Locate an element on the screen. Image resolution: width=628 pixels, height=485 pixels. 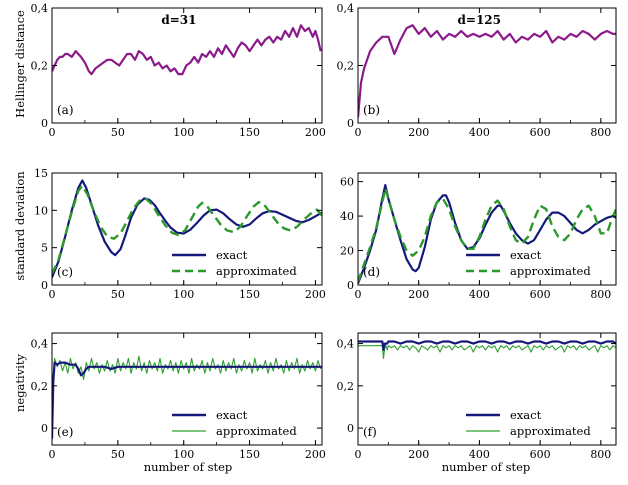
row-ylabel-hellinger: Hellinger distance is located at coordinates (20, 64).